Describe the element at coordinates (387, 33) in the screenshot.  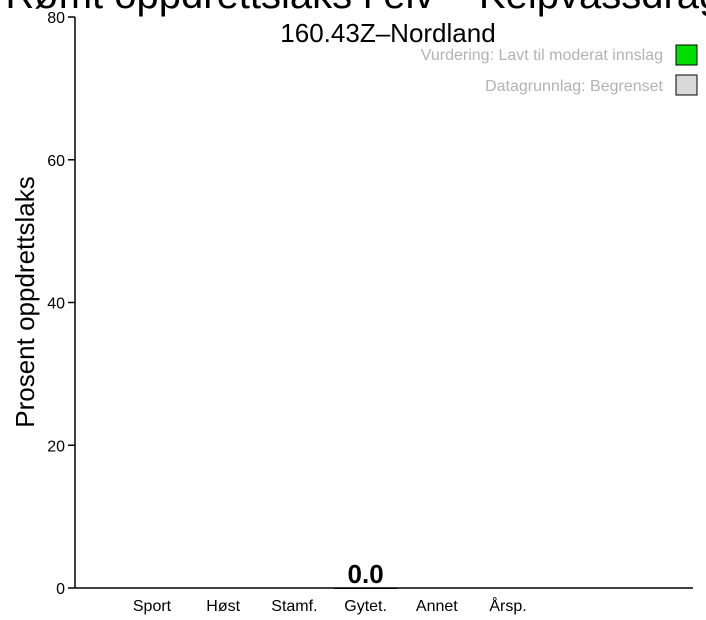
I see `chart-subtitle: 160.43Z–Nordland` at that location.